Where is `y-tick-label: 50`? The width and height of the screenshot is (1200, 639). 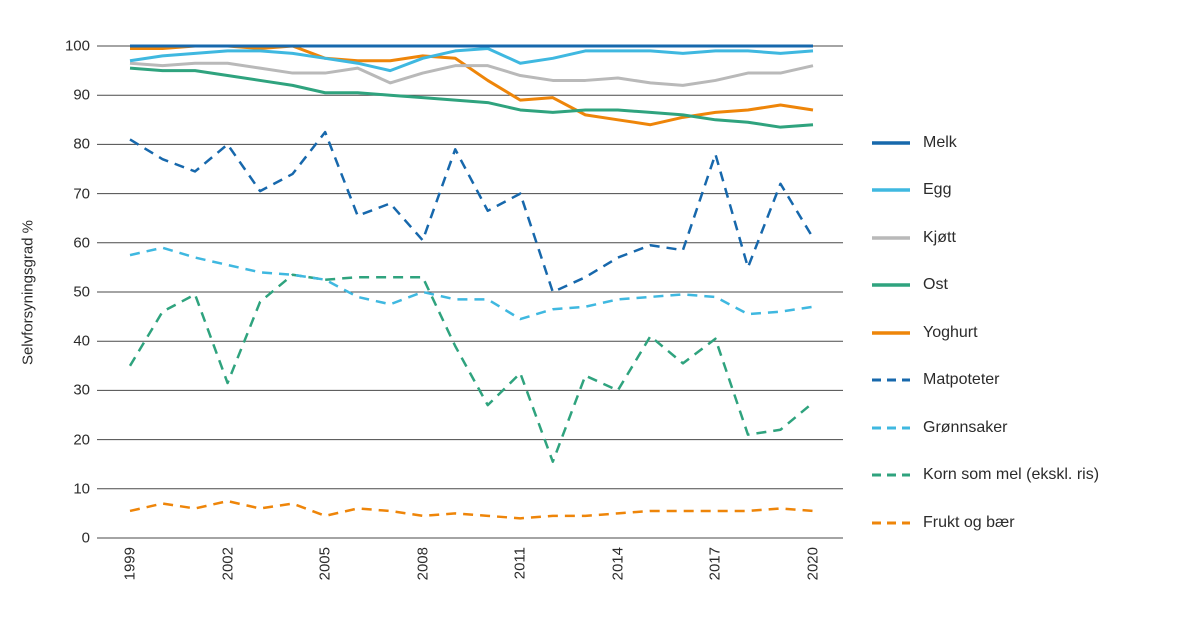 y-tick-label: 50 is located at coordinates (81, 292).